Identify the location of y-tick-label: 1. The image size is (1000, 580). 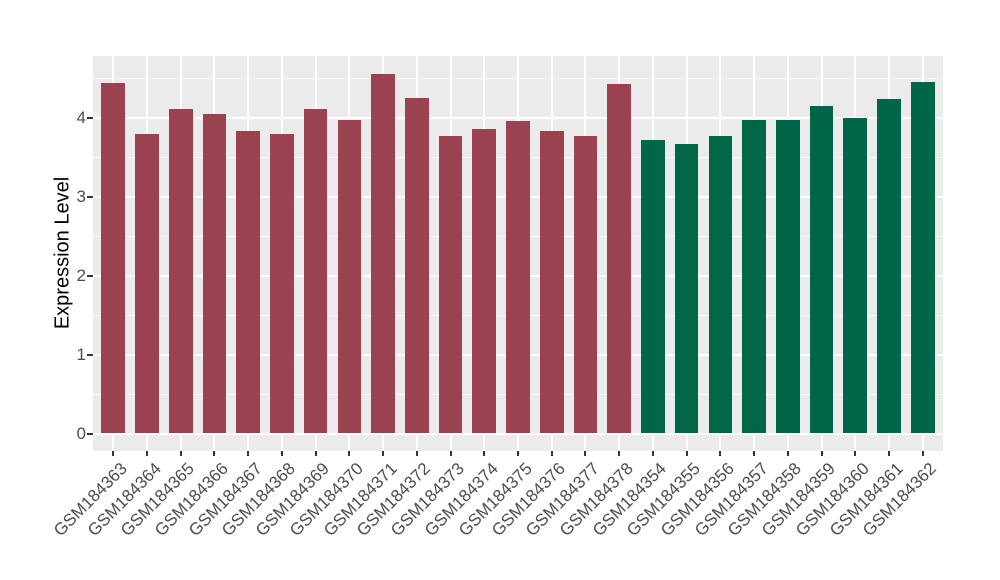
(81, 354).